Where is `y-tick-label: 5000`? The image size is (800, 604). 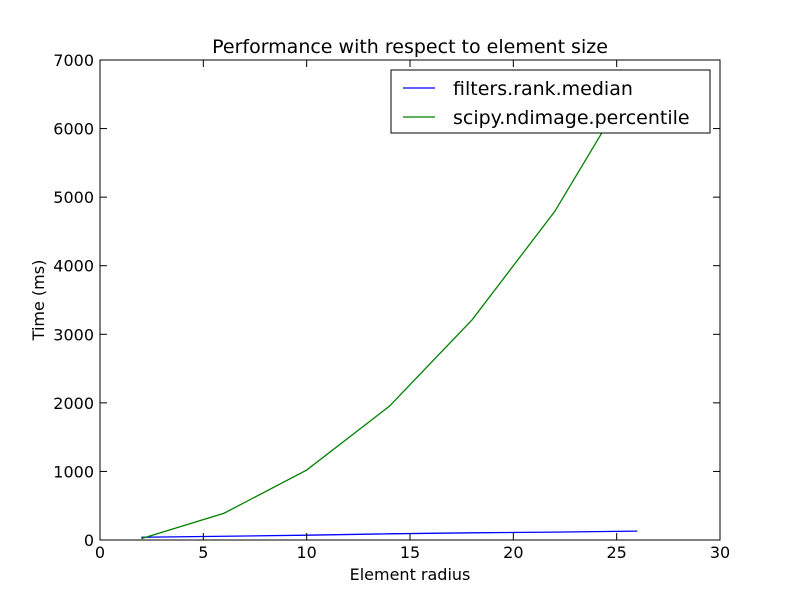 y-tick-label: 5000 is located at coordinates (73, 197).